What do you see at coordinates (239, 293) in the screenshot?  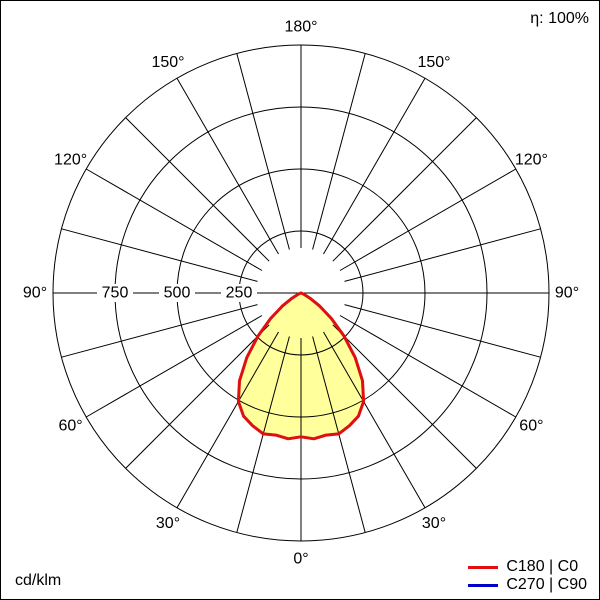 I see `svg-text: 250` at bounding box center [239, 293].